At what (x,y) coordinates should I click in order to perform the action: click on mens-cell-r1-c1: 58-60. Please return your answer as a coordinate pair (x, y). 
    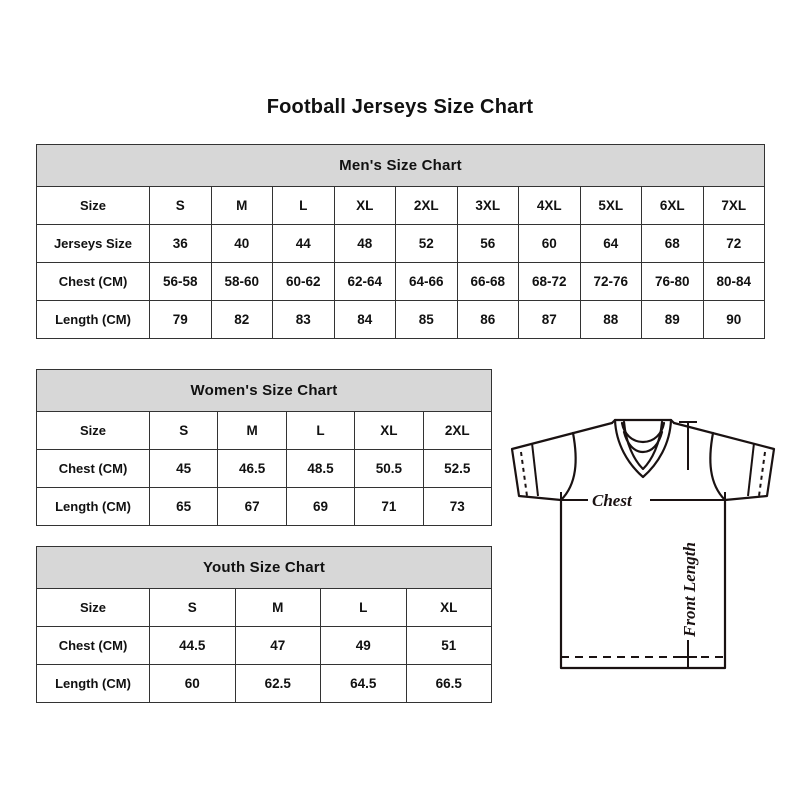
    Looking at the image, I should click on (241, 281).